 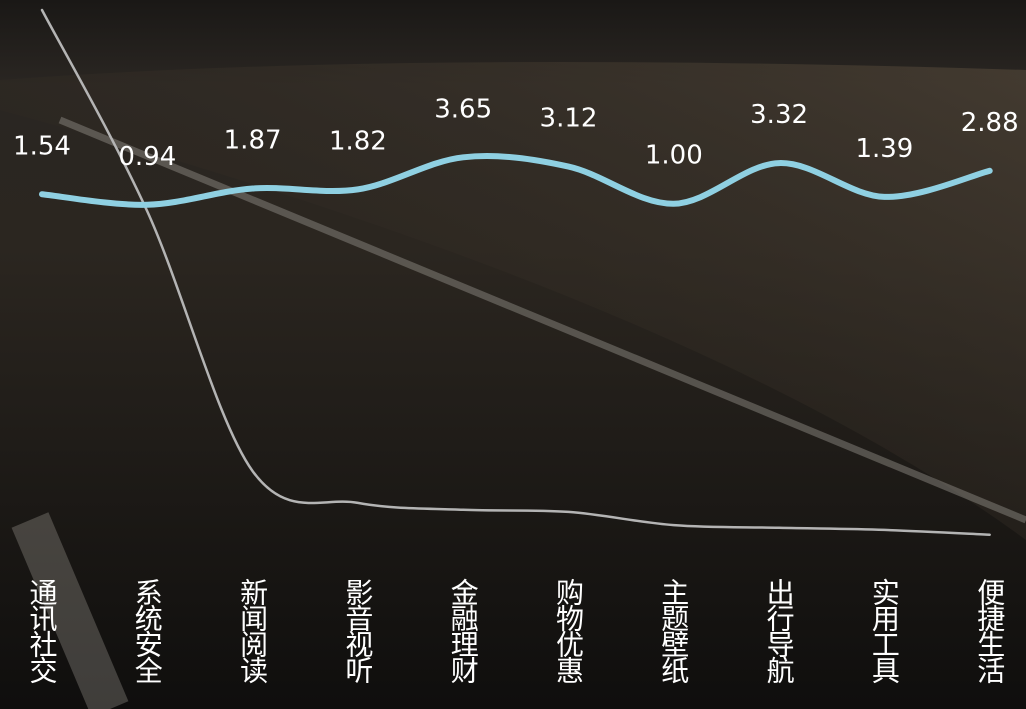 I want to click on x-tick-label: 系统安全, so click(x=147, y=630).